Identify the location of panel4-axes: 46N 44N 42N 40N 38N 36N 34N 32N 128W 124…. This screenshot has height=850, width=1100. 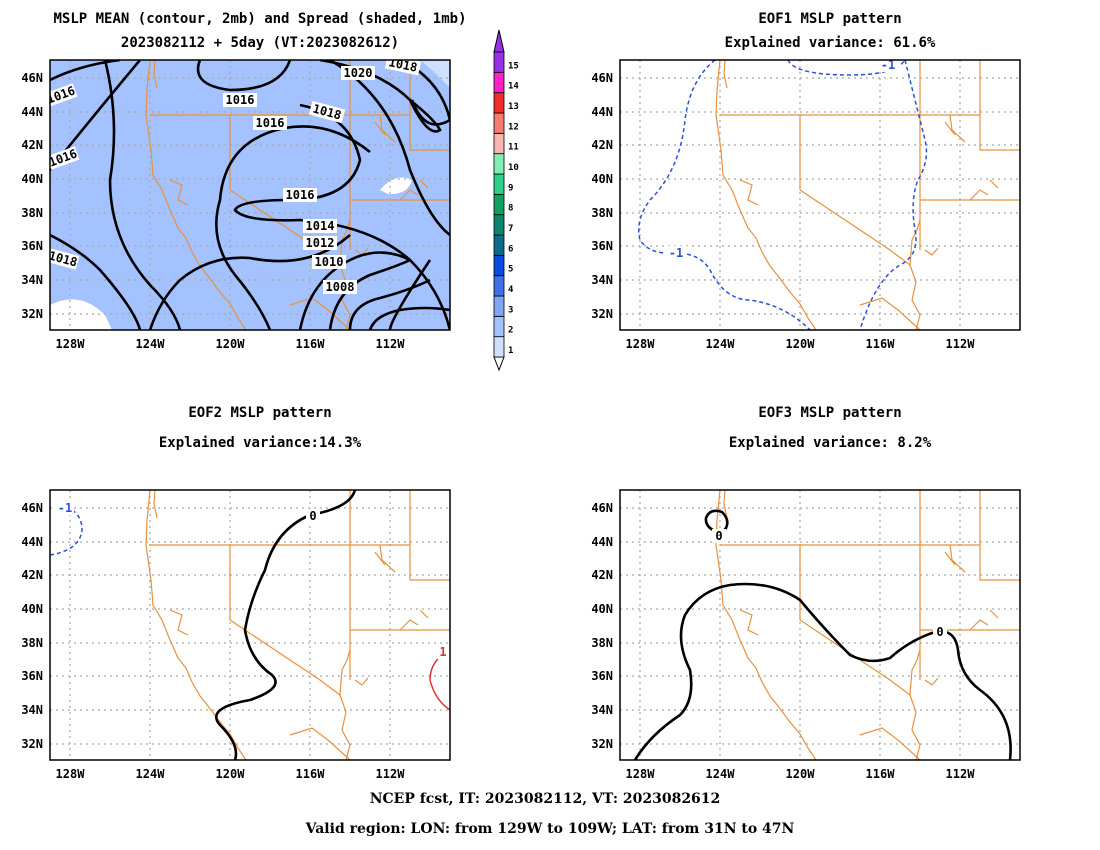
(783, 641).